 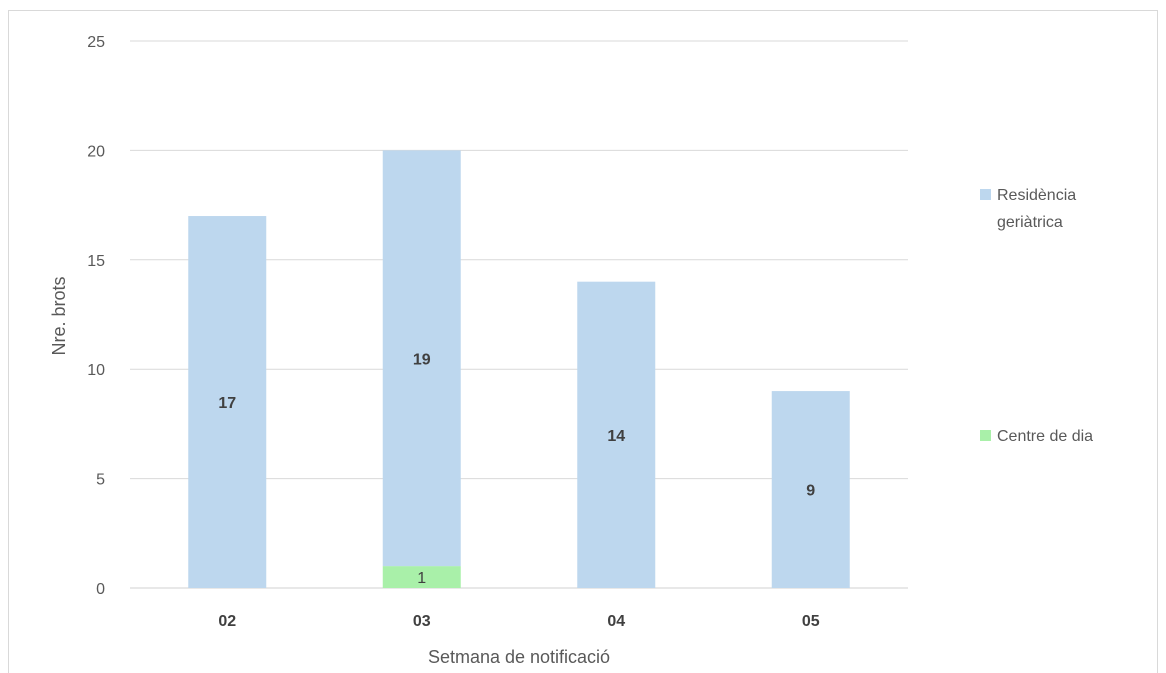 I want to click on data-label: 9, so click(x=810, y=491).